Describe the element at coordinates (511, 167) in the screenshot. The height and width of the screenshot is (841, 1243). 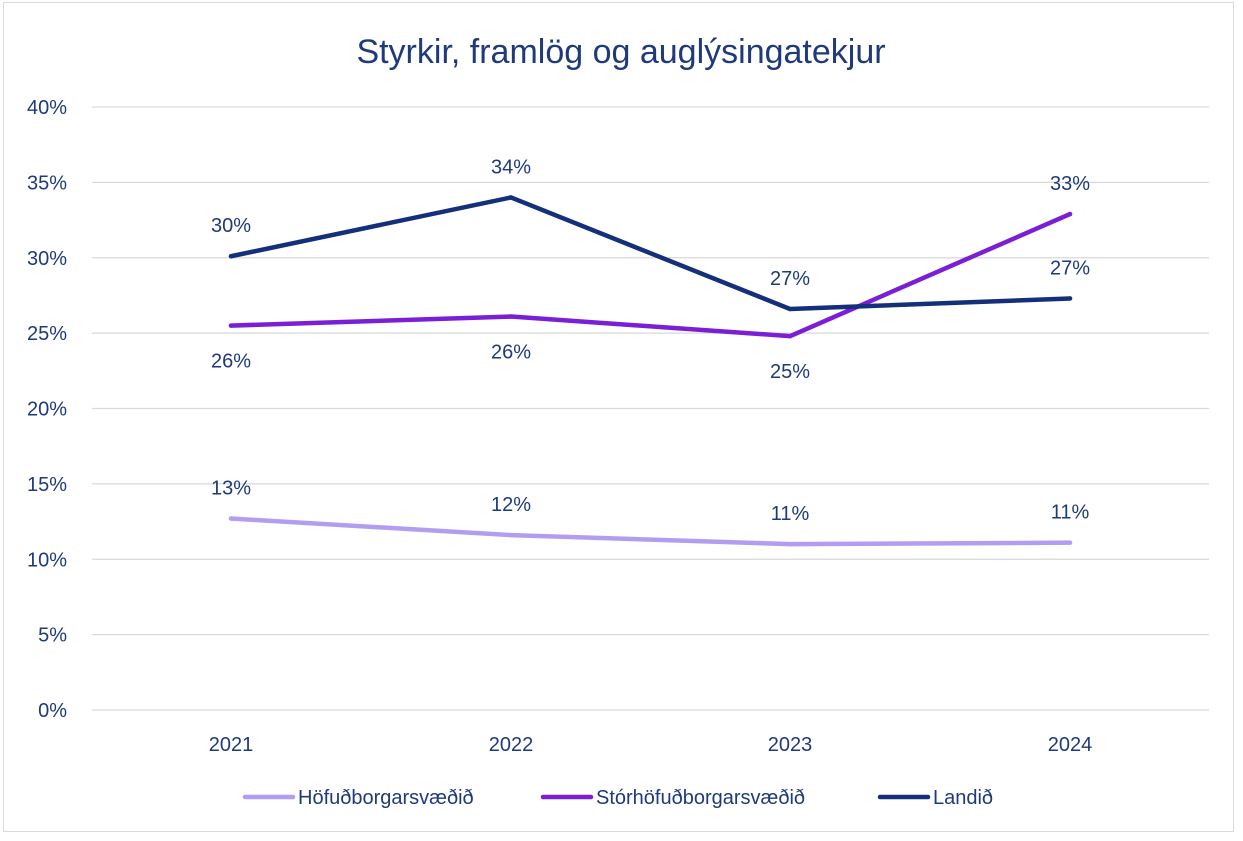
I see `data-label: 34%` at that location.